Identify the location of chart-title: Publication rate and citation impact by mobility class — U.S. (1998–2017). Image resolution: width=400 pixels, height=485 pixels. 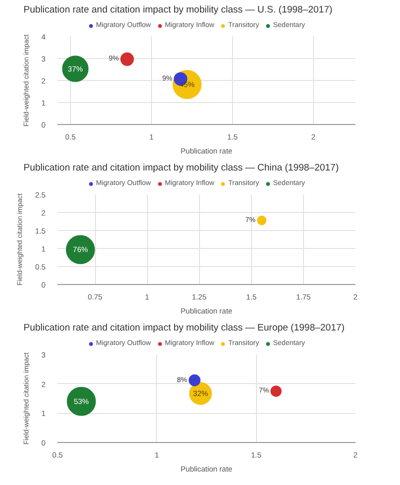
(178, 10).